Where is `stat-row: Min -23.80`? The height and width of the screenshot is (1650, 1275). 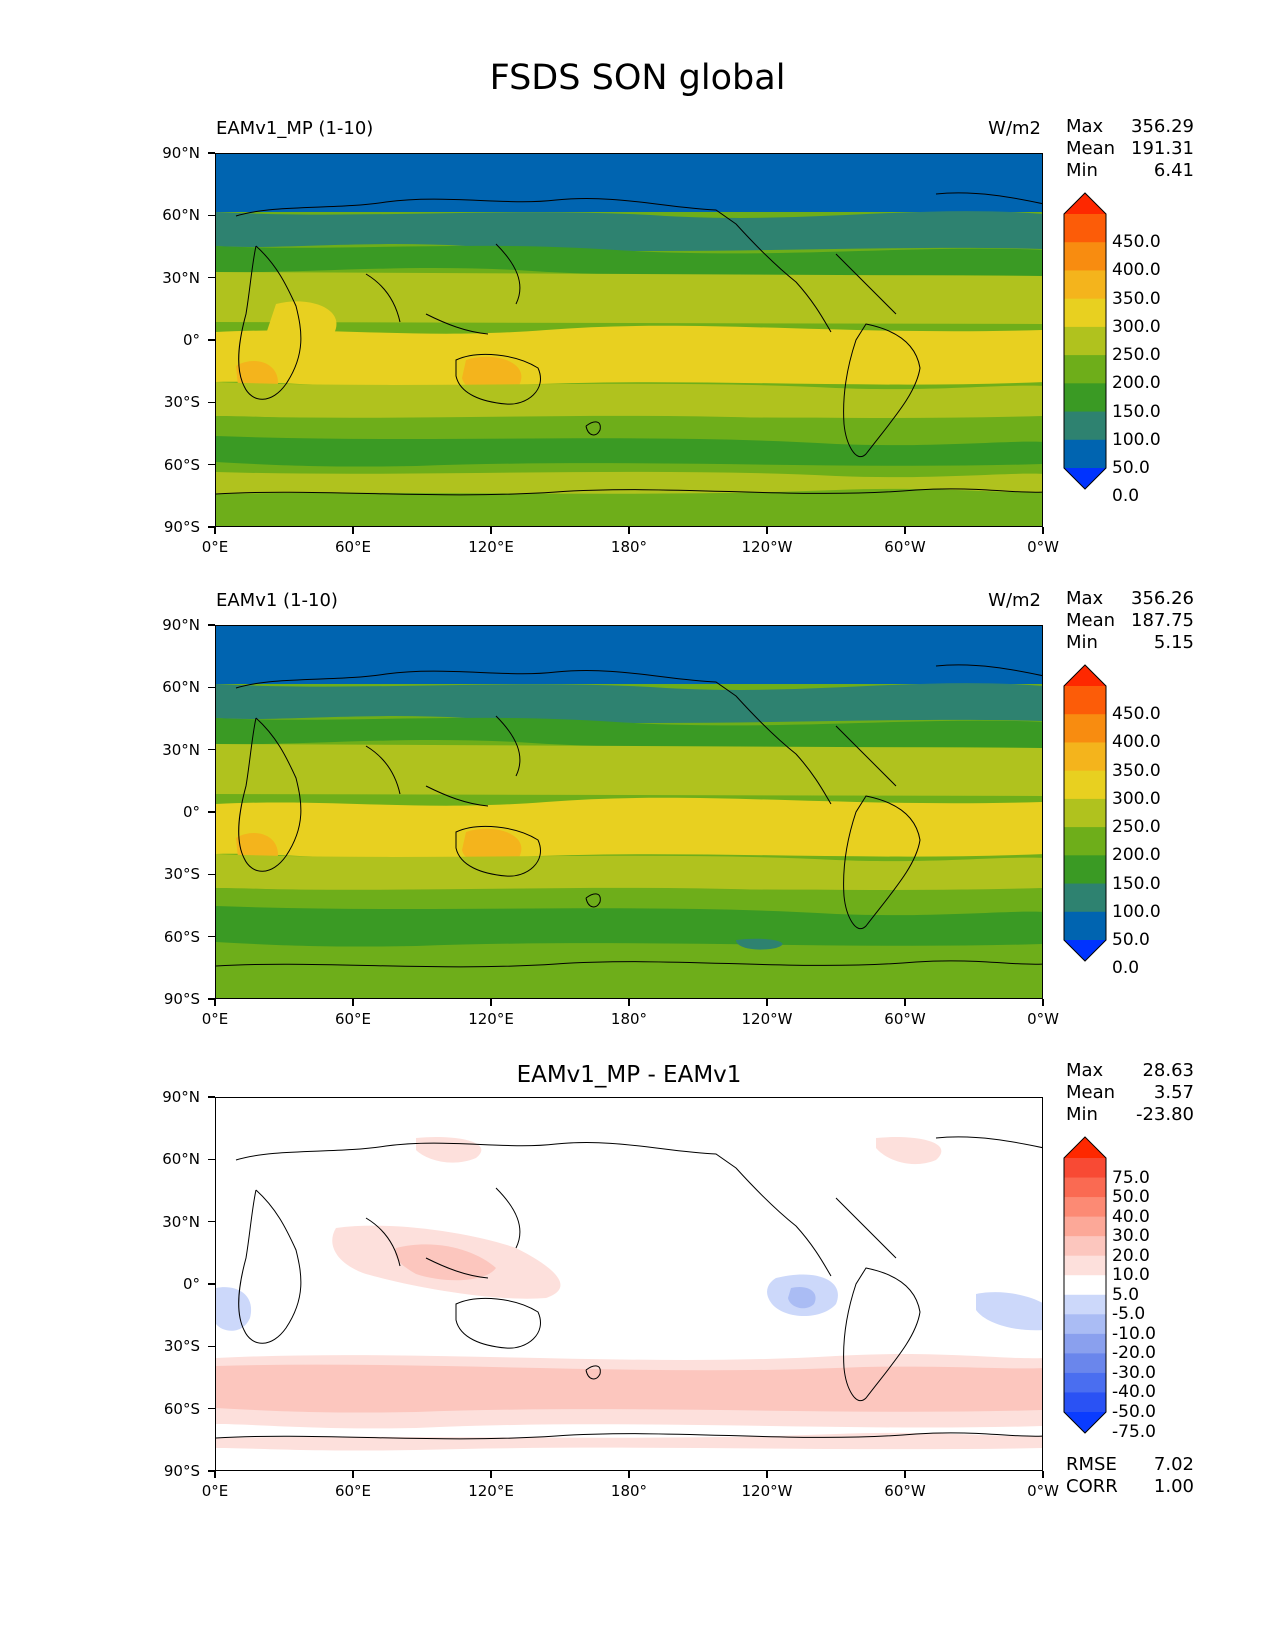 stat-row: Min -23.80 is located at coordinates (1130, 1115).